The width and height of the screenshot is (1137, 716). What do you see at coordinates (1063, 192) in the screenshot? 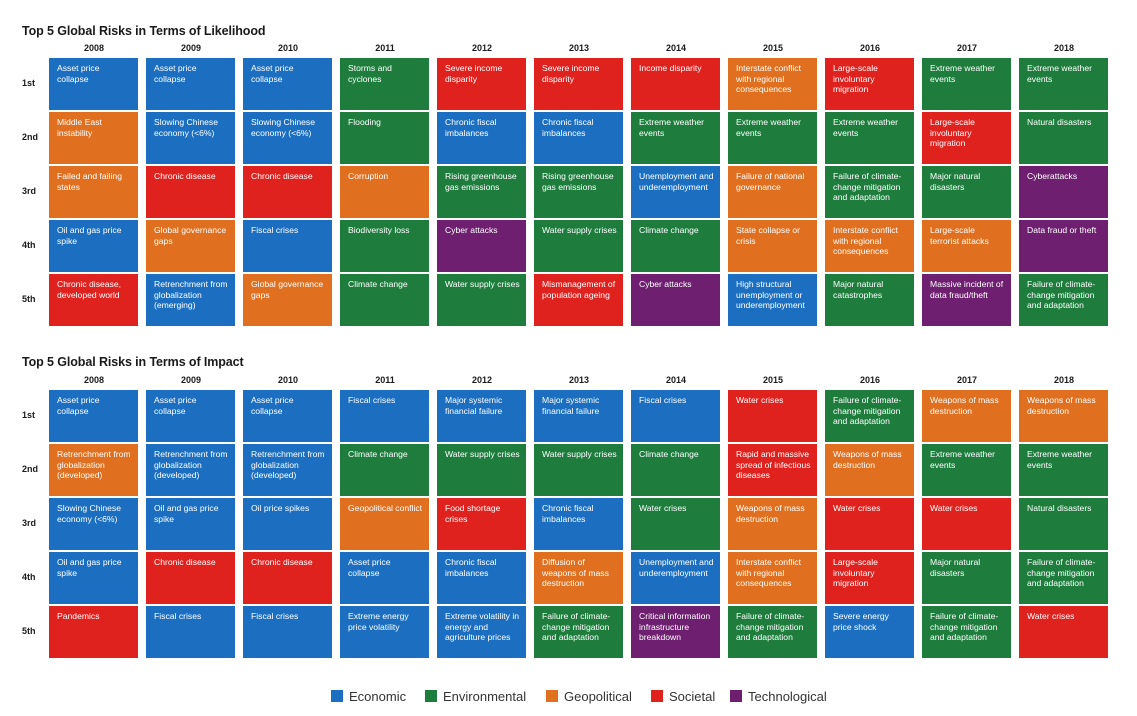
I see `risk-cell: Cyberattacks` at bounding box center [1063, 192].